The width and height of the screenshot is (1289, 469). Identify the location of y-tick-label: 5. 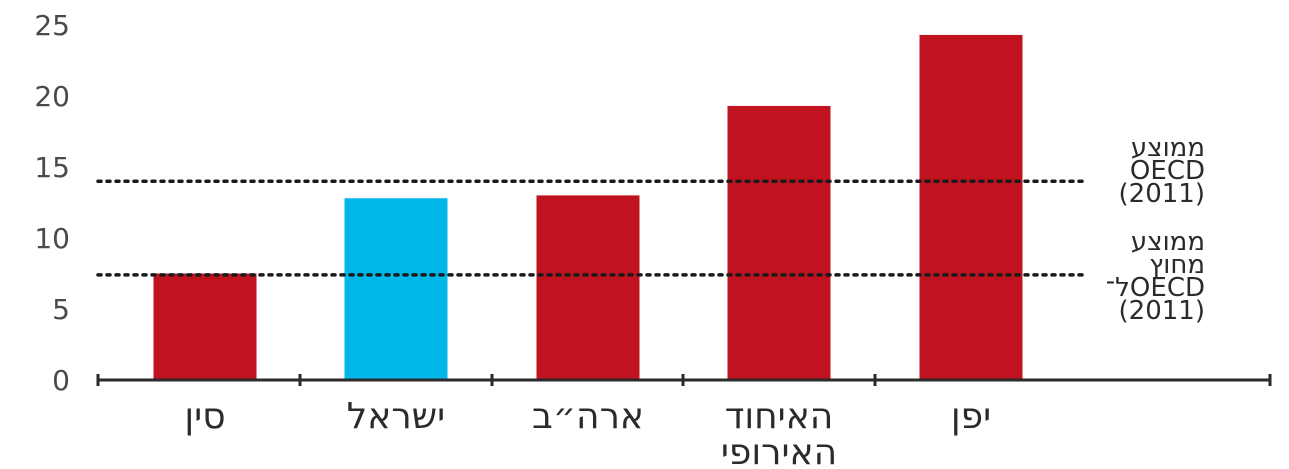
(61, 309).